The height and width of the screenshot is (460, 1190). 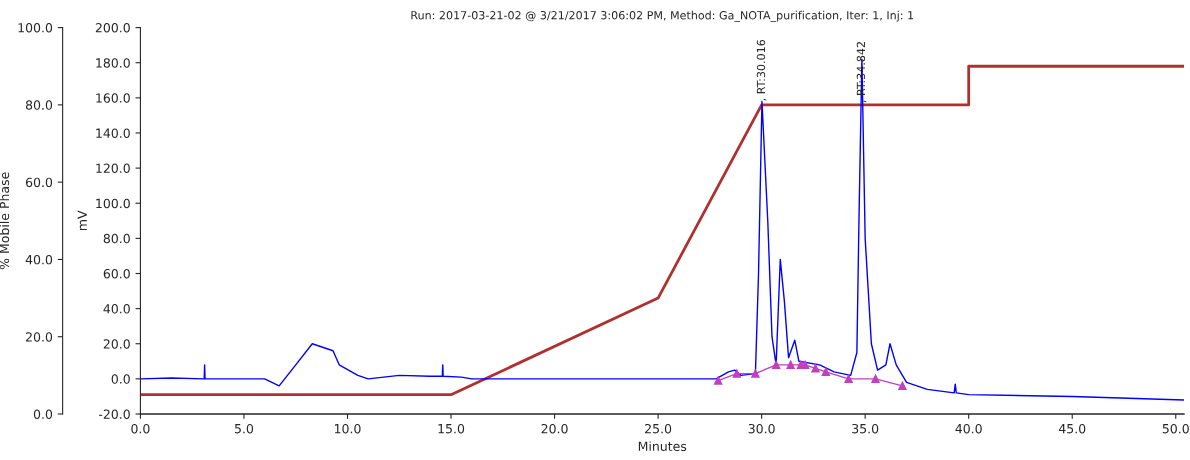 I want to click on y-tick-label: 80.0, so click(x=116, y=238).